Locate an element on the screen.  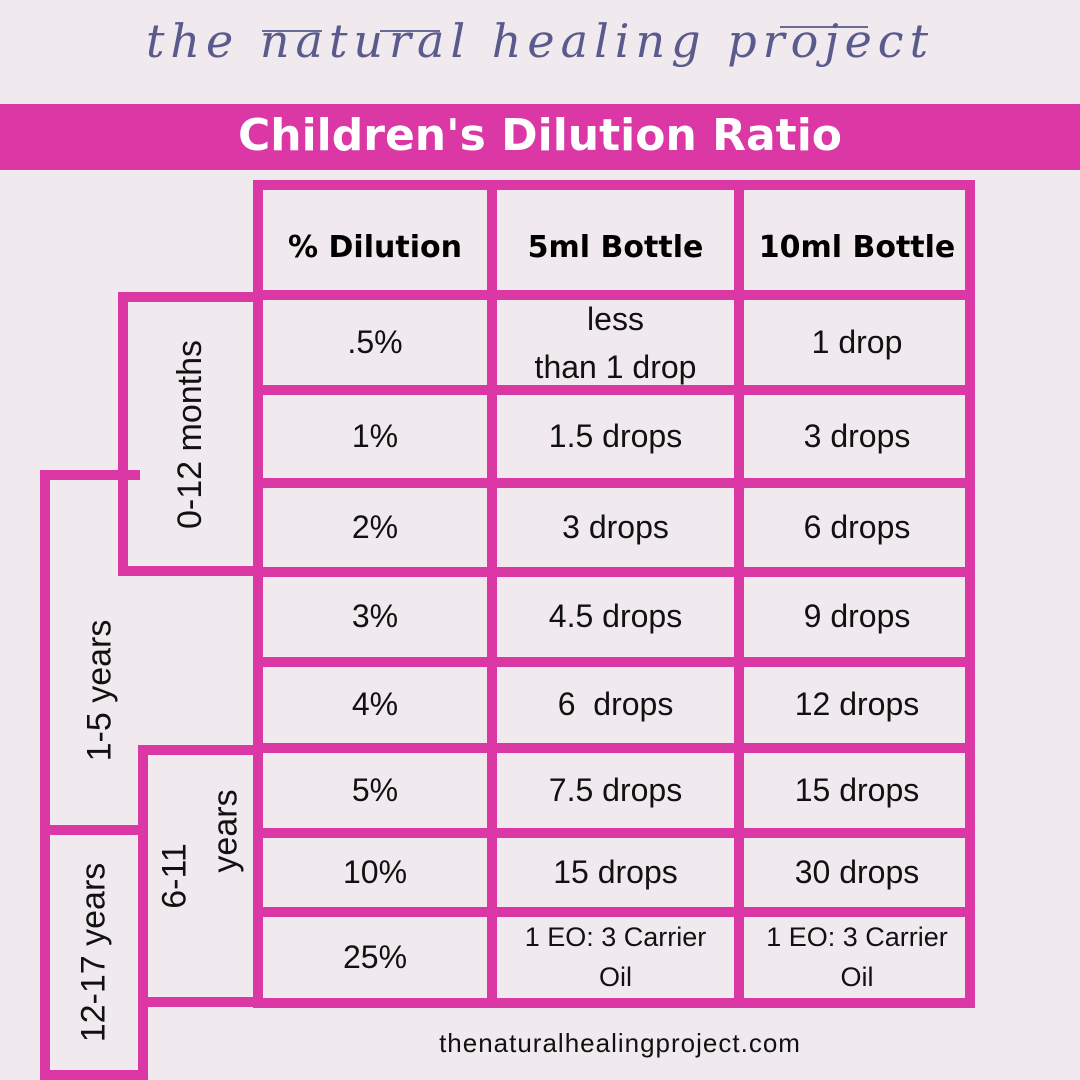
brand-header: the natural healing project is located at coordinates (540, 50).